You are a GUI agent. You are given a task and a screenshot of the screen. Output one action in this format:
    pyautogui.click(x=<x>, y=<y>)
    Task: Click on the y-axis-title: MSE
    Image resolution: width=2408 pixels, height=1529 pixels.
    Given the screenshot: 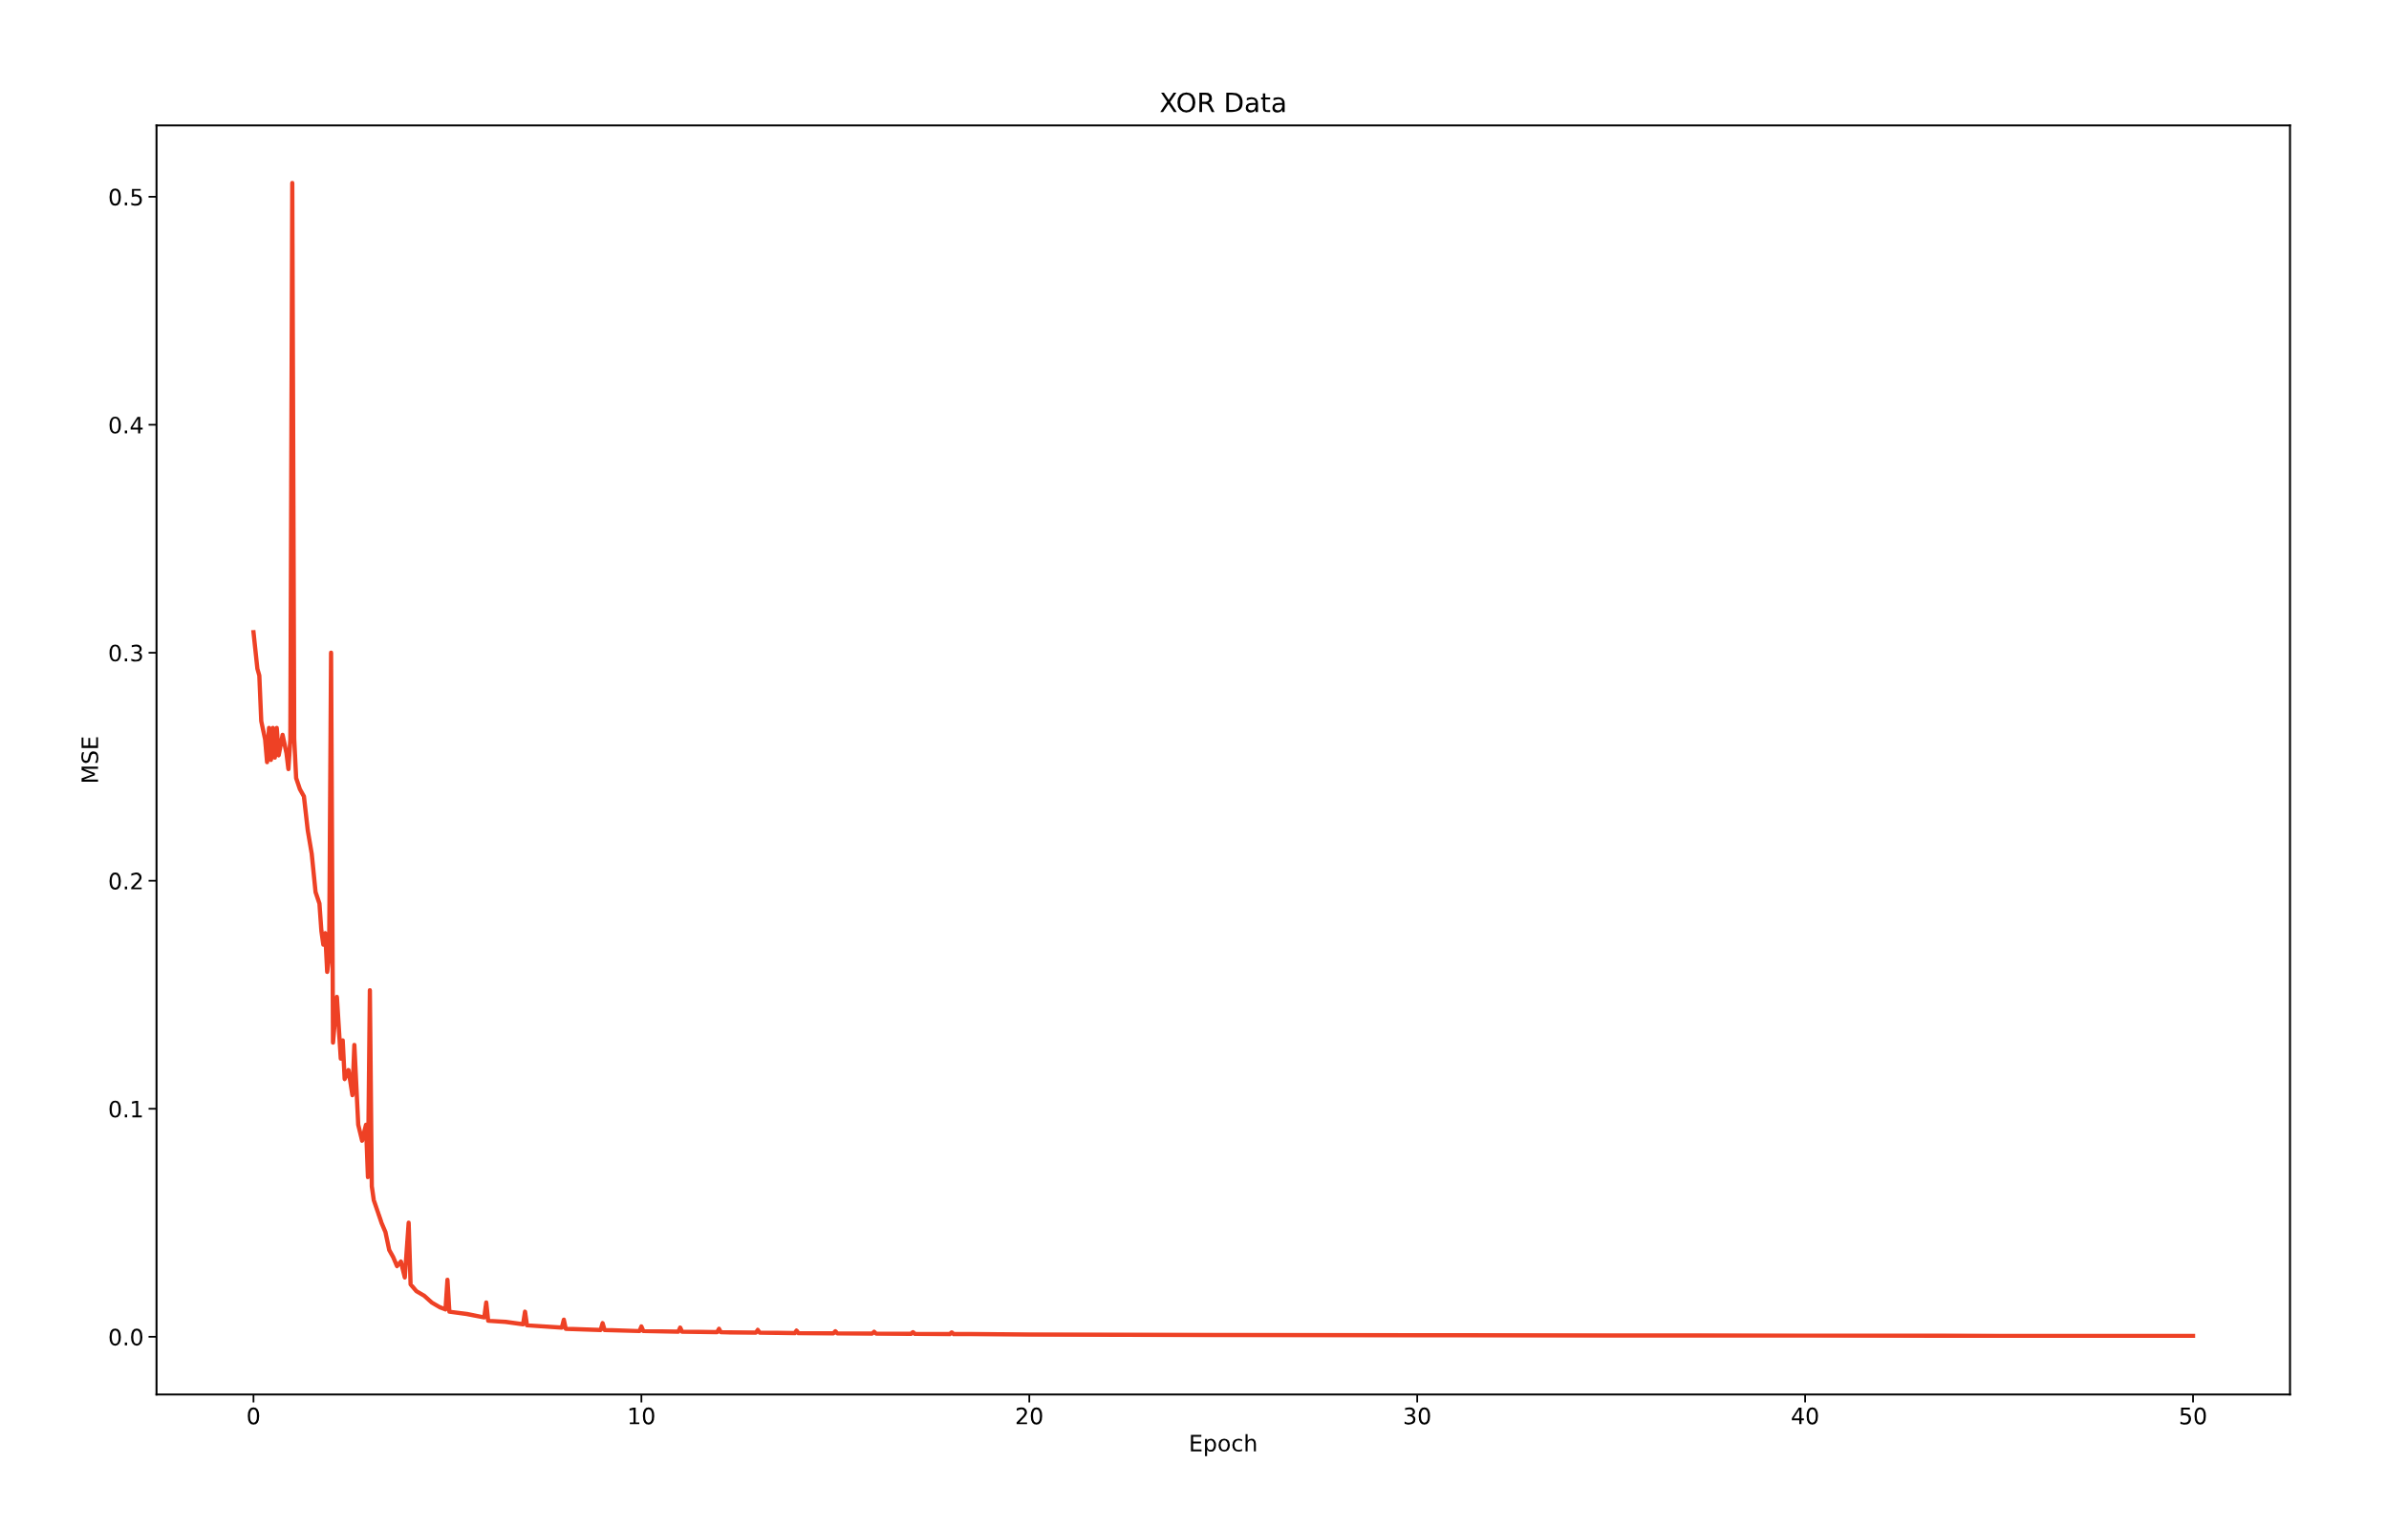 What is the action you would take?
    pyautogui.click(x=90, y=760)
    